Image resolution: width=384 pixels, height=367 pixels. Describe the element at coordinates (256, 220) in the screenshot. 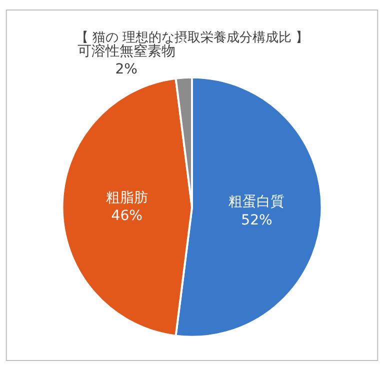

I see `data-label: 52%` at that location.